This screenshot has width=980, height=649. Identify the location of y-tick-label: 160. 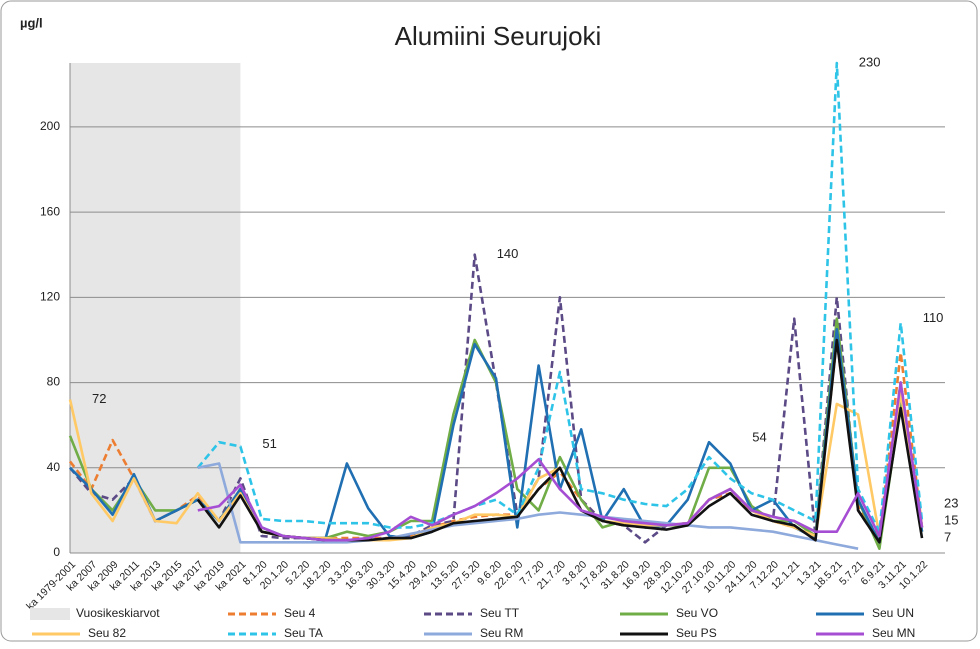
(50, 211).